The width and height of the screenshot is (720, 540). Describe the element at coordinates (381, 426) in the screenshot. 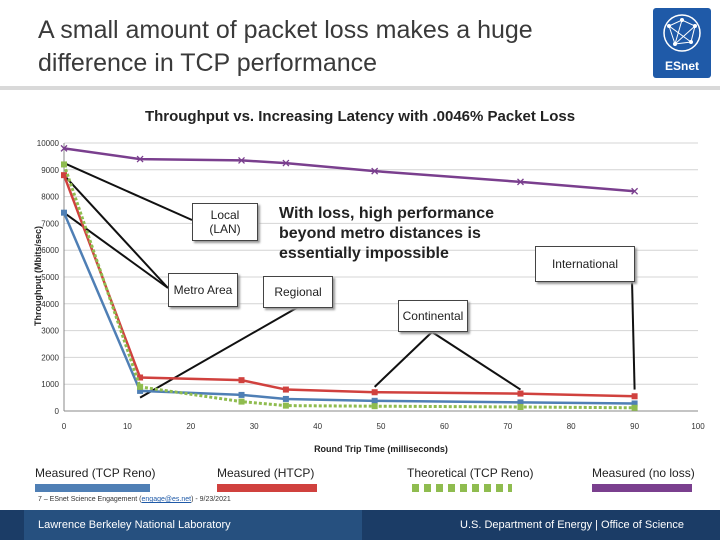

I see `x-tick-label: 50` at that location.